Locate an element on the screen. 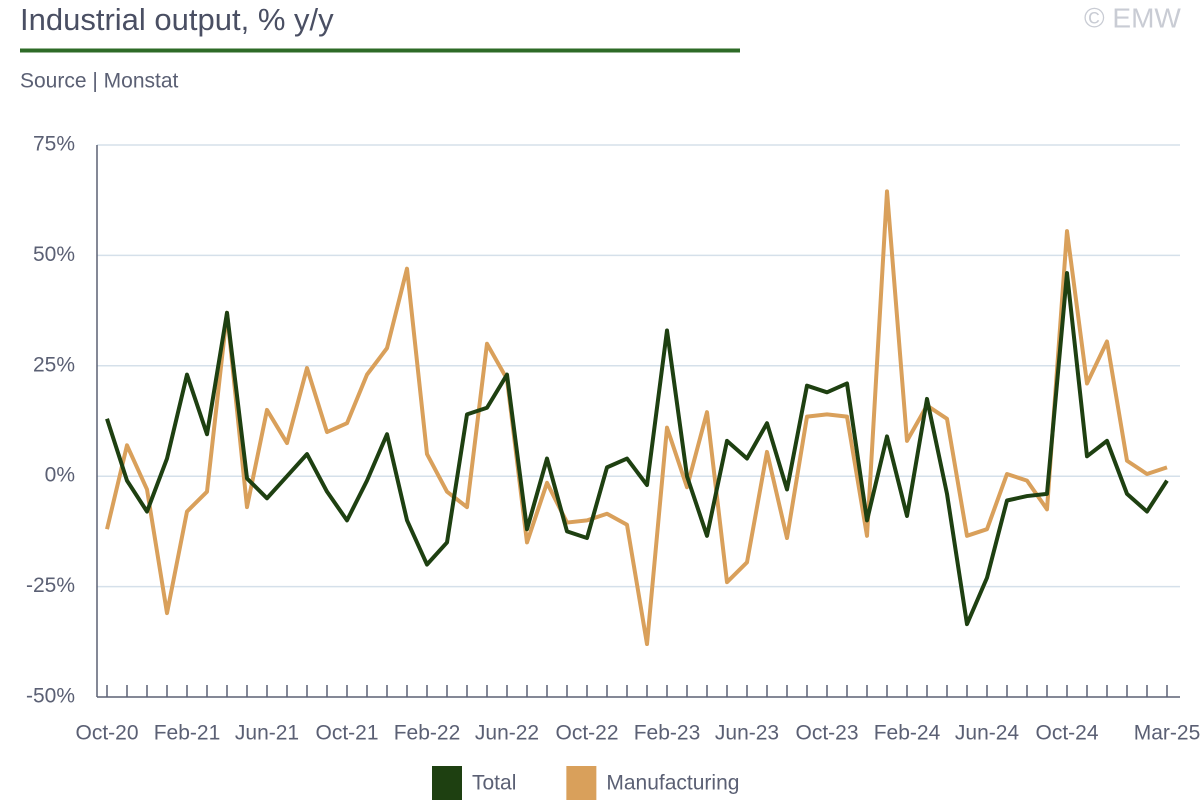  legend-label: Manufacturing is located at coordinates (672, 783).